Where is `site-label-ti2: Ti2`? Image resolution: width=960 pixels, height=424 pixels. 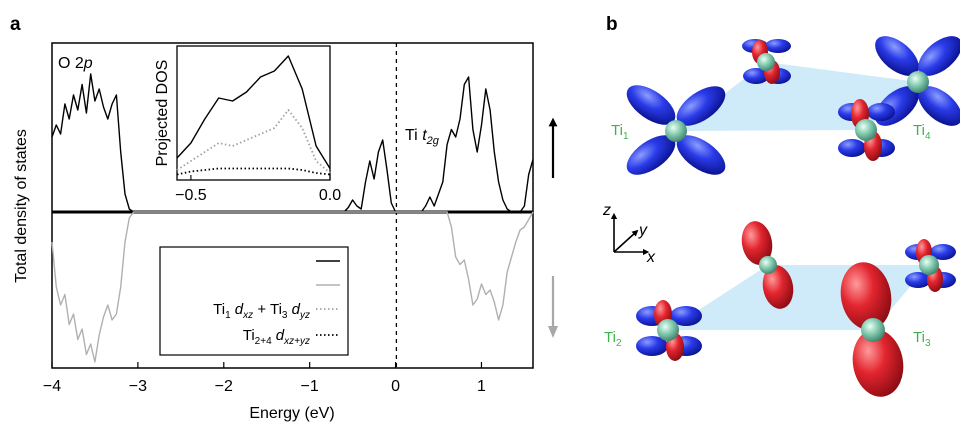
site-label-ti2: Ti2 is located at coordinates (613, 339).